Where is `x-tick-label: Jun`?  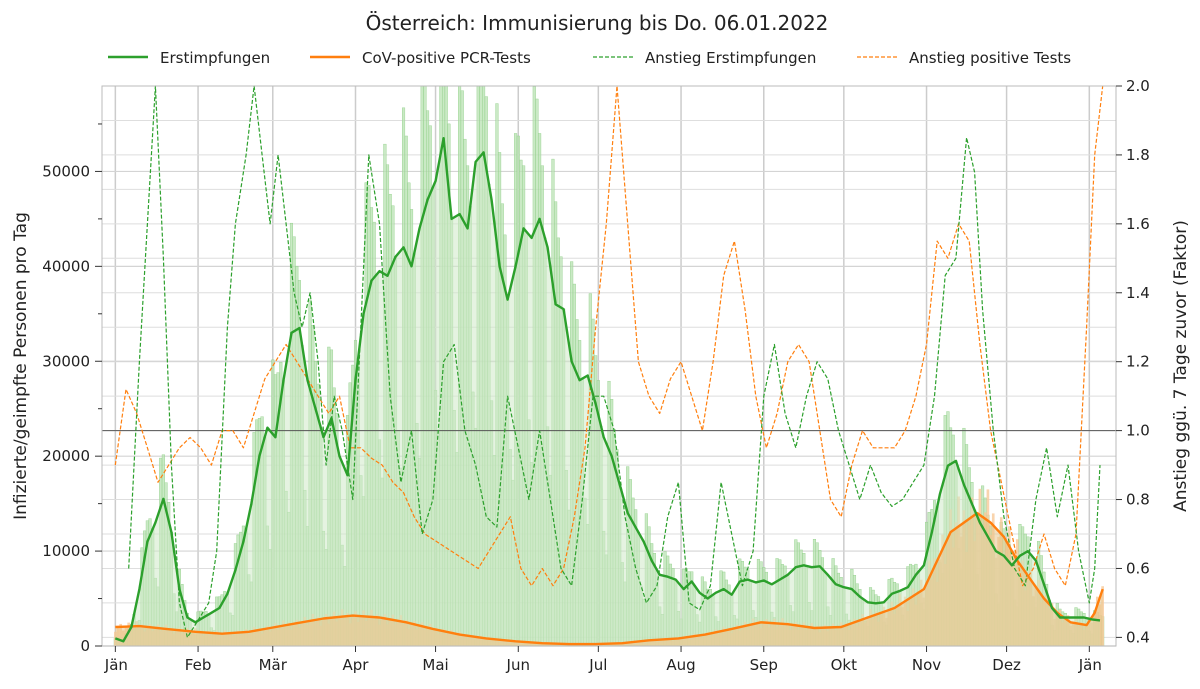
x-tick-label: Jun is located at coordinates (518, 665).